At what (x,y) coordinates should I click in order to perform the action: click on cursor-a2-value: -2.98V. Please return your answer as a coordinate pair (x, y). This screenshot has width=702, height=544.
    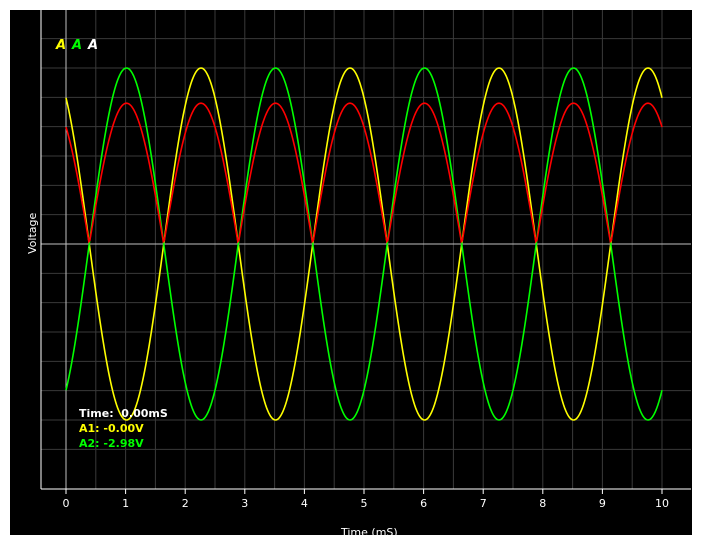
    Looking at the image, I should click on (123, 443).